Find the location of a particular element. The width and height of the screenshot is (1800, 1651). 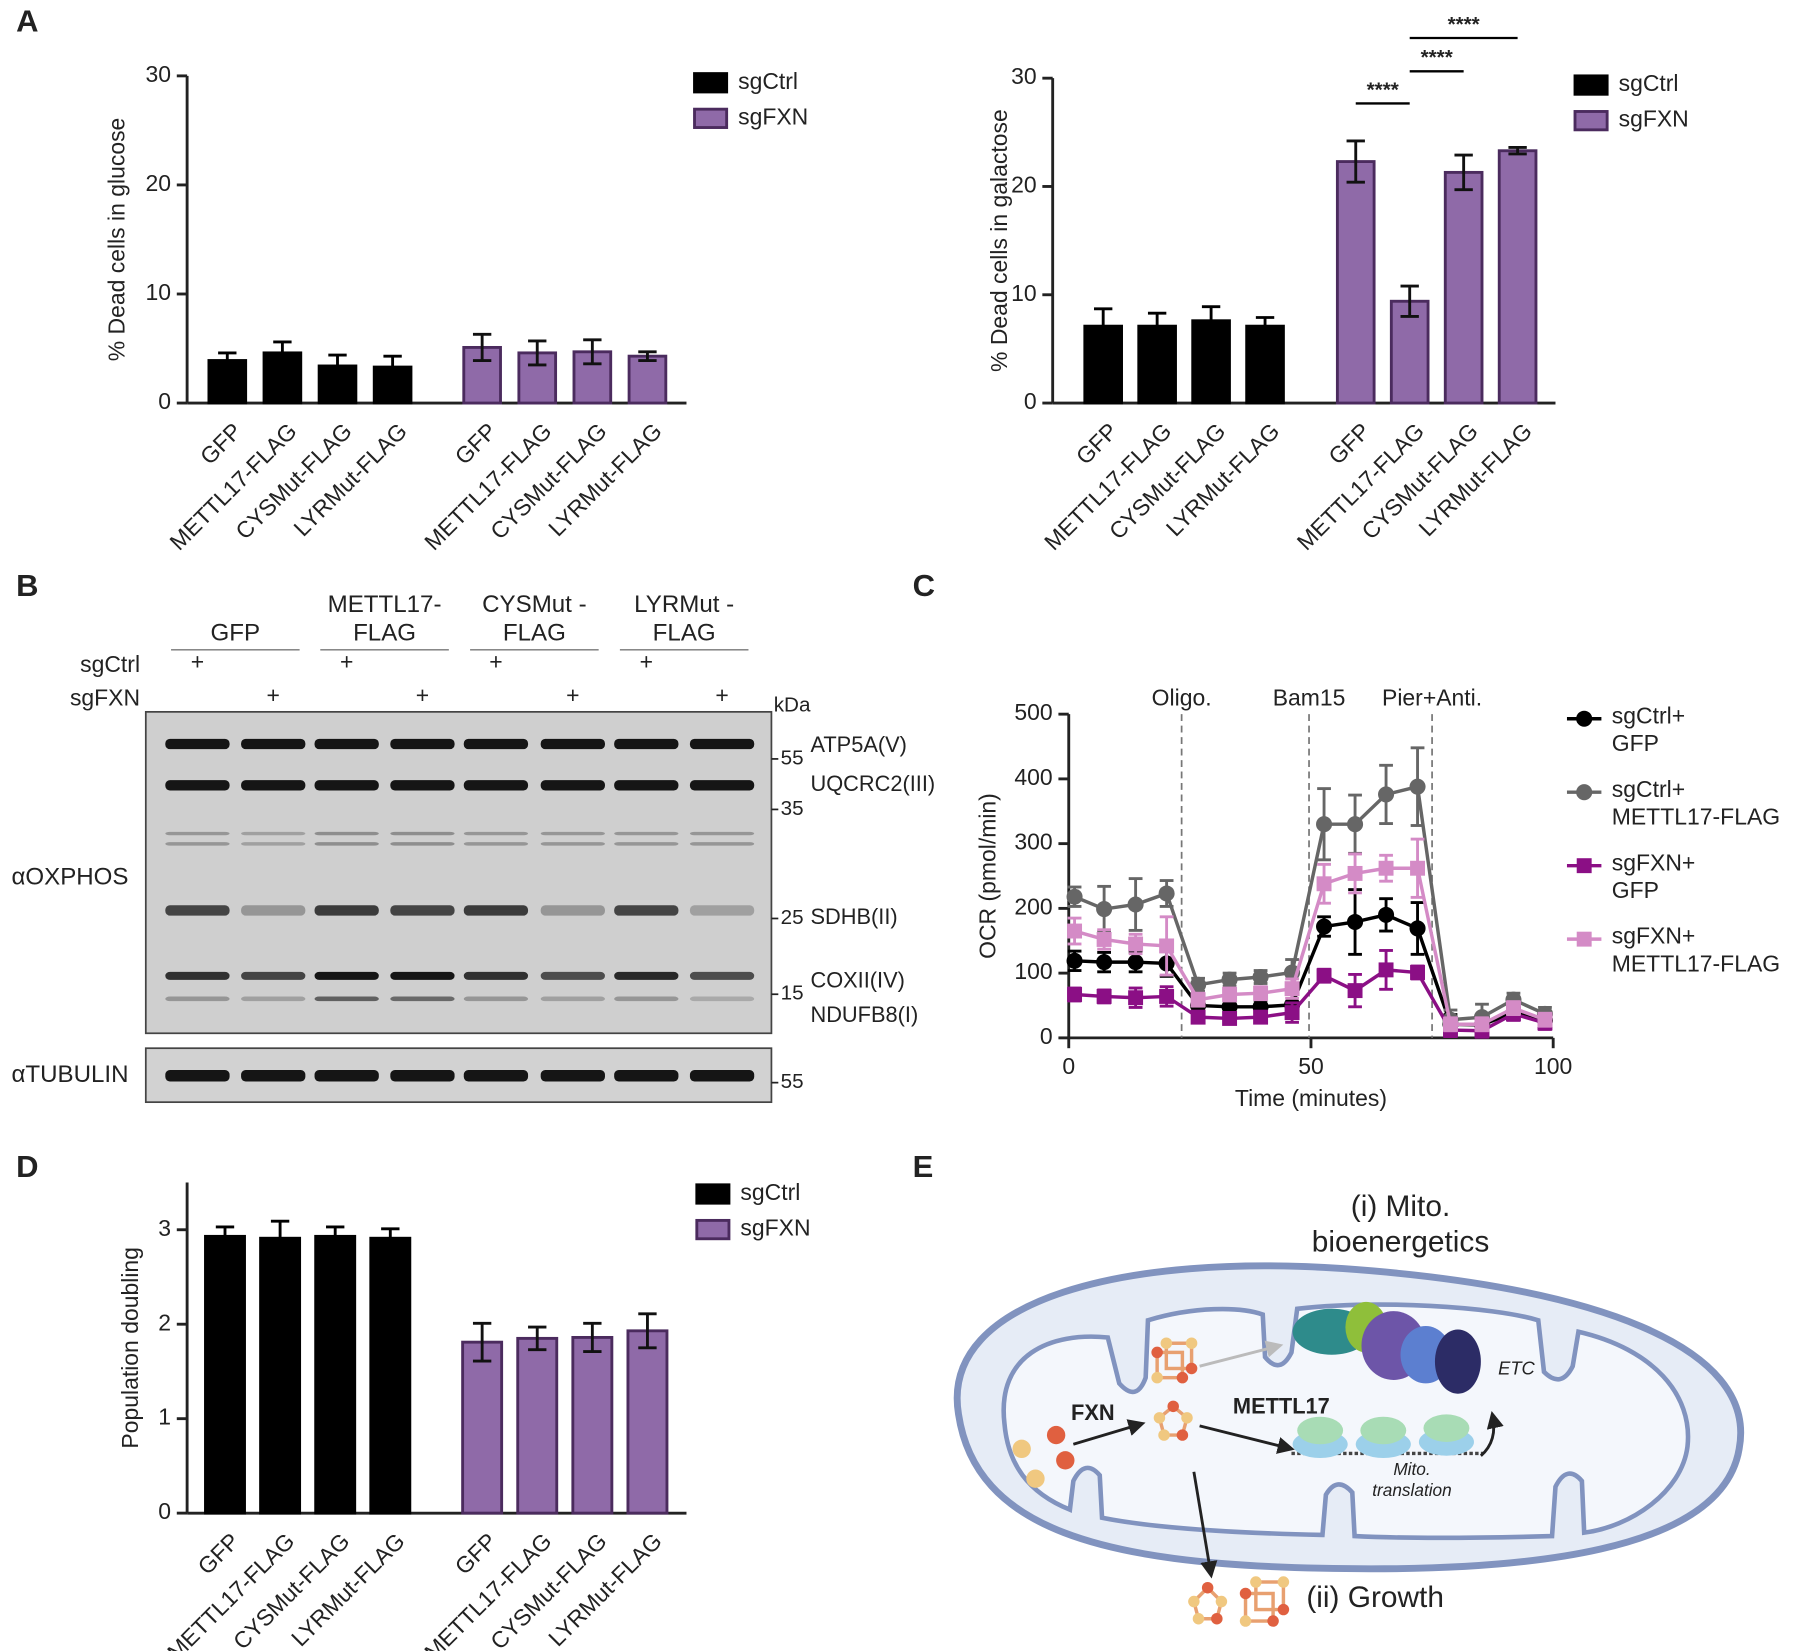

series-line is located at coordinates (1309, 903).